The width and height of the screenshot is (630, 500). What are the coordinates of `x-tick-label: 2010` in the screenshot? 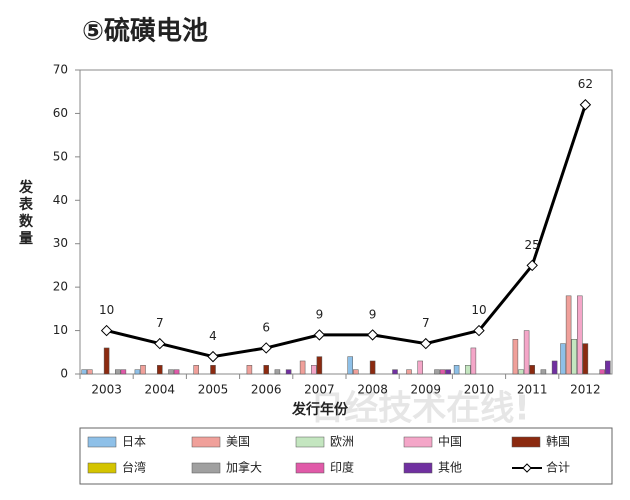 It's located at (479, 390).